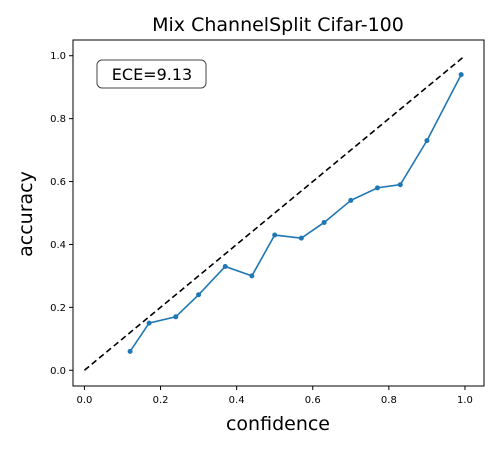  Describe the element at coordinates (278, 25) in the screenshot. I see `chart-title: Mix ChannelSplit Cifar-100` at that location.